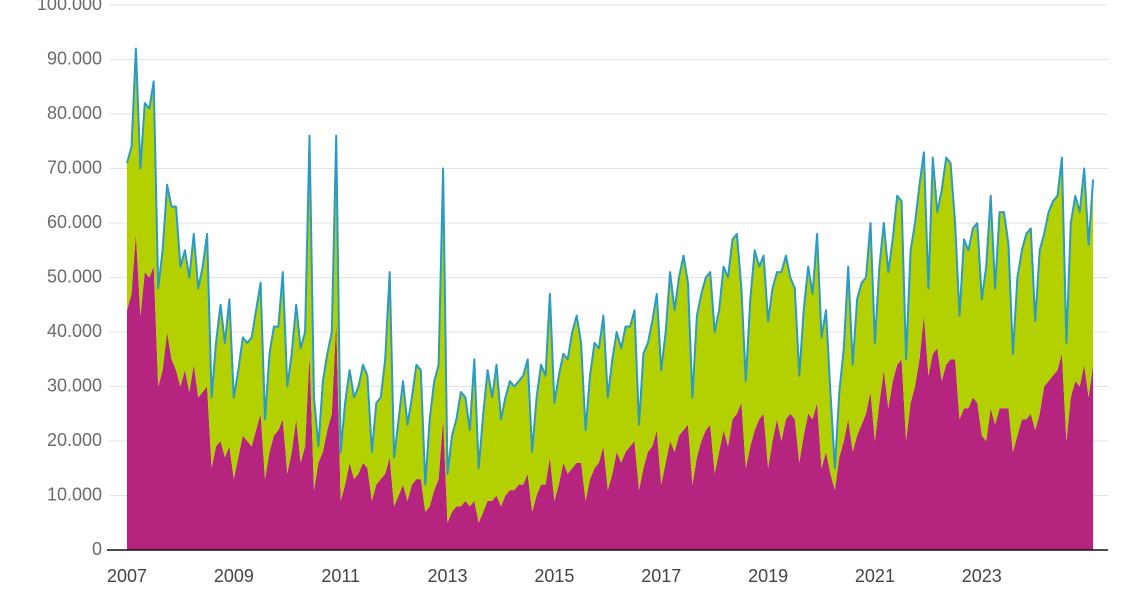 The width and height of the screenshot is (1128, 591). What do you see at coordinates (661, 576) in the screenshot?
I see `x-tick-label: 2017` at bounding box center [661, 576].